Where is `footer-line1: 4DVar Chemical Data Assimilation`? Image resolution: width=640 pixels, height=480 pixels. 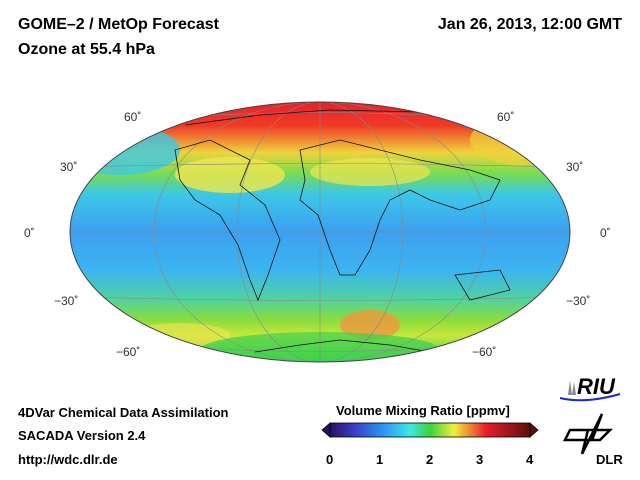
footer-line1: 4DVar Chemical Data Assimilation is located at coordinates (123, 412).